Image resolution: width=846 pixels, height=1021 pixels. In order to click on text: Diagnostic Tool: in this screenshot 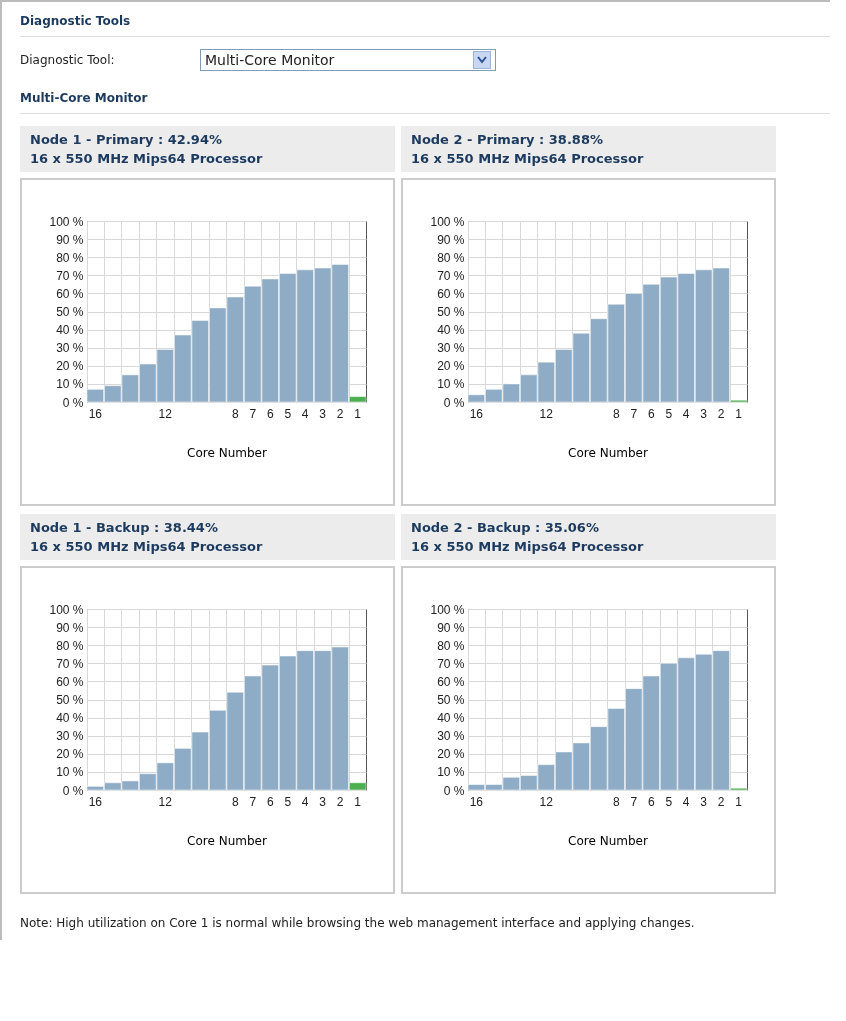, I will do `click(68, 60)`.